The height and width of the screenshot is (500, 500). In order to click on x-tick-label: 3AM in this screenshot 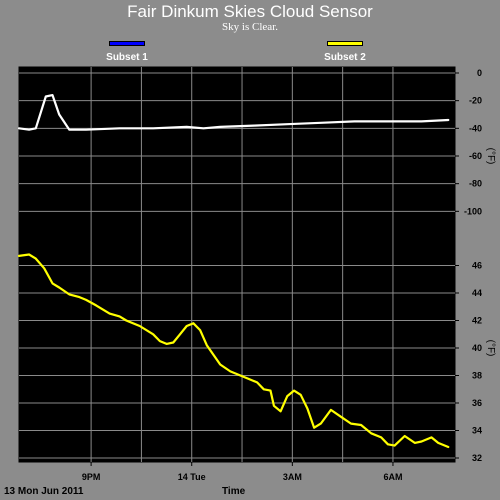, I will do `click(292, 477)`.